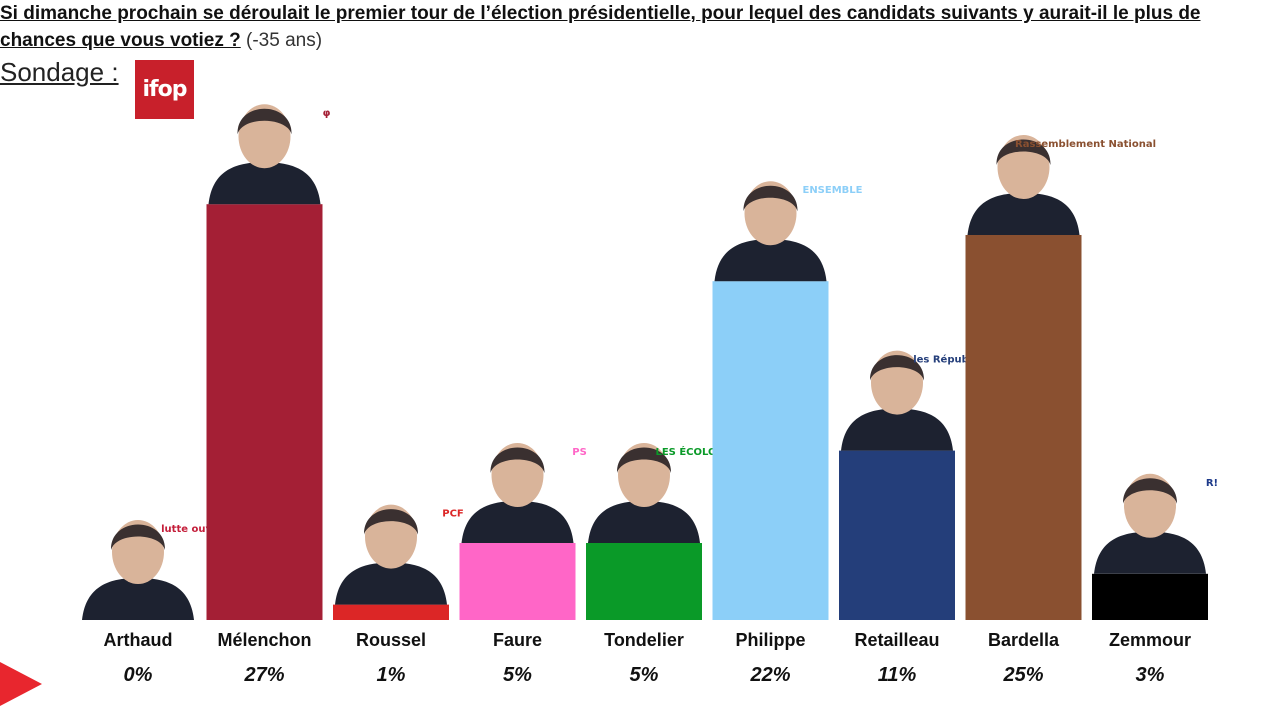 This screenshot has height=720, width=1280. I want to click on play-arrow-icon, so click(21, 684).